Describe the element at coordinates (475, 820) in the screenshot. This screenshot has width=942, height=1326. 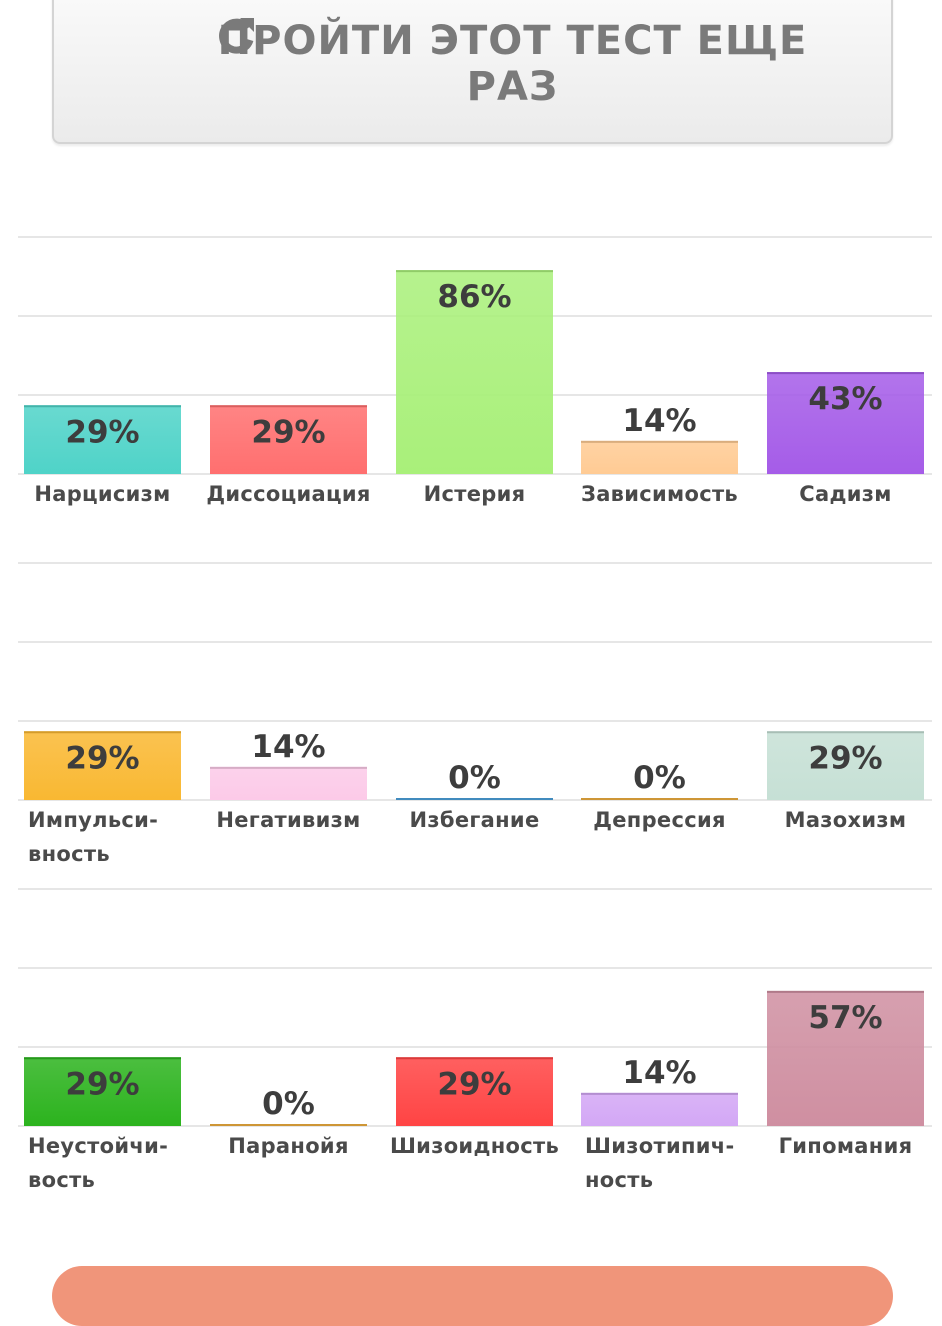
I see `category-label: Избегание` at that location.